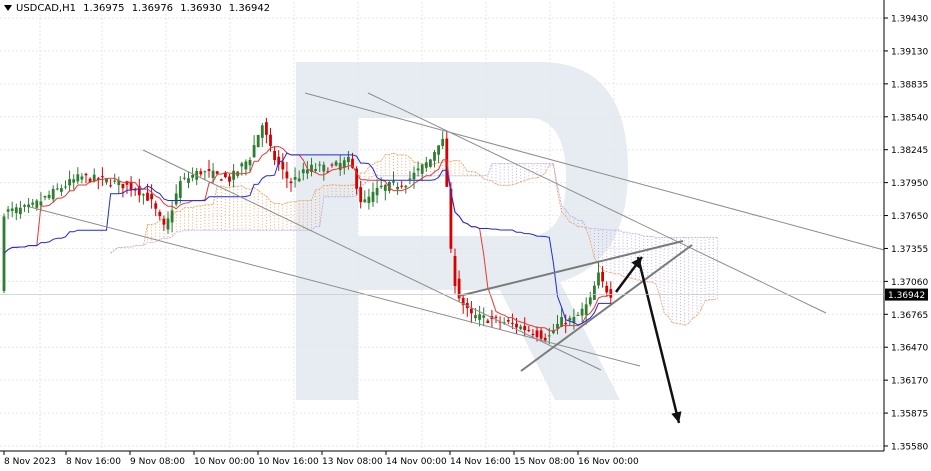 This screenshot has height=471, width=931. I want to click on time-tick-label: 16 Nov 00:00, so click(608, 462).